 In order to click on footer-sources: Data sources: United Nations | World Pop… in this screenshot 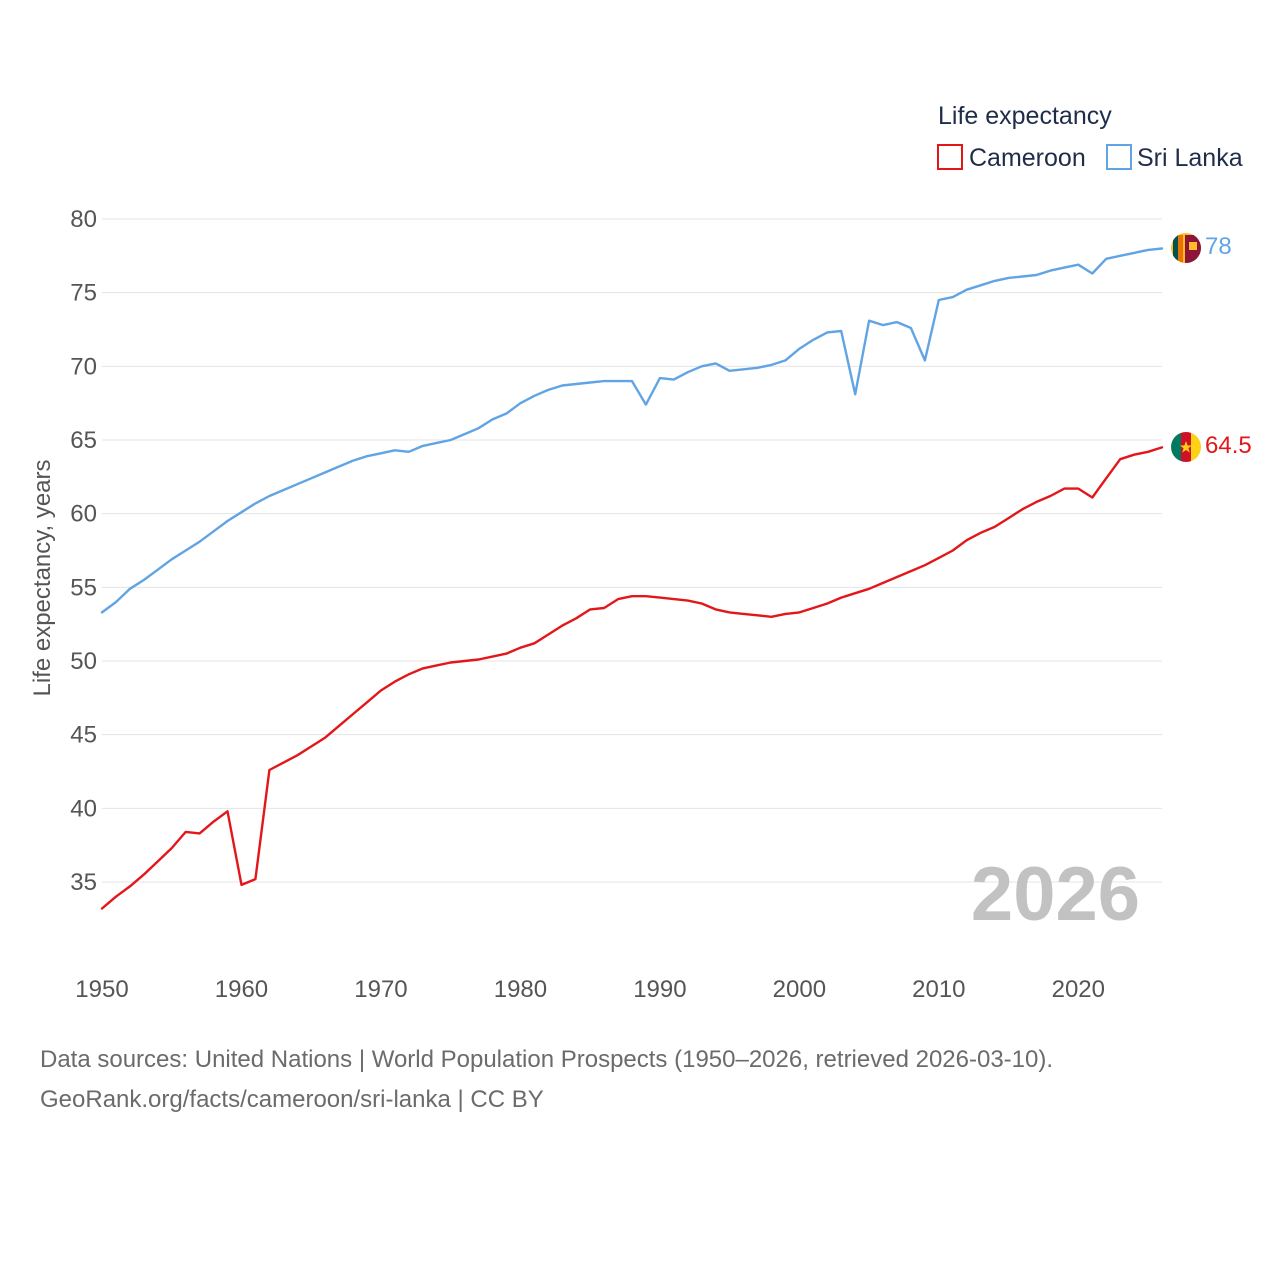, I will do `click(547, 1059)`.